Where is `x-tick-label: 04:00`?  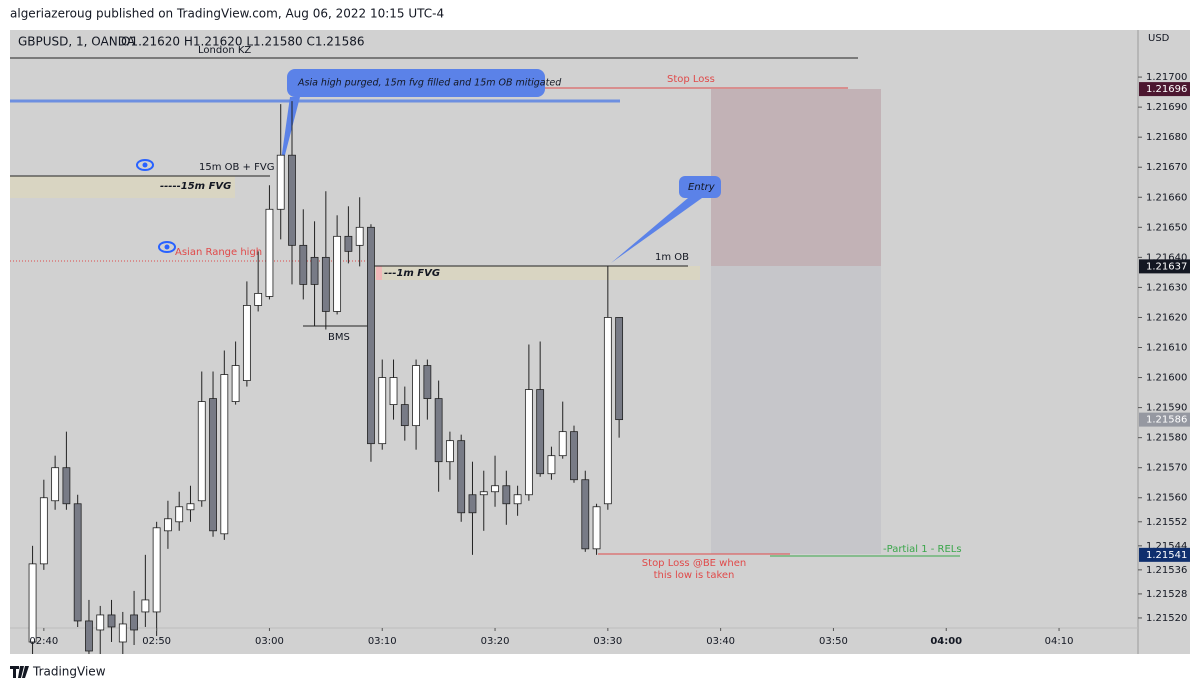
x-tick-label: 04:00 is located at coordinates (946, 641).